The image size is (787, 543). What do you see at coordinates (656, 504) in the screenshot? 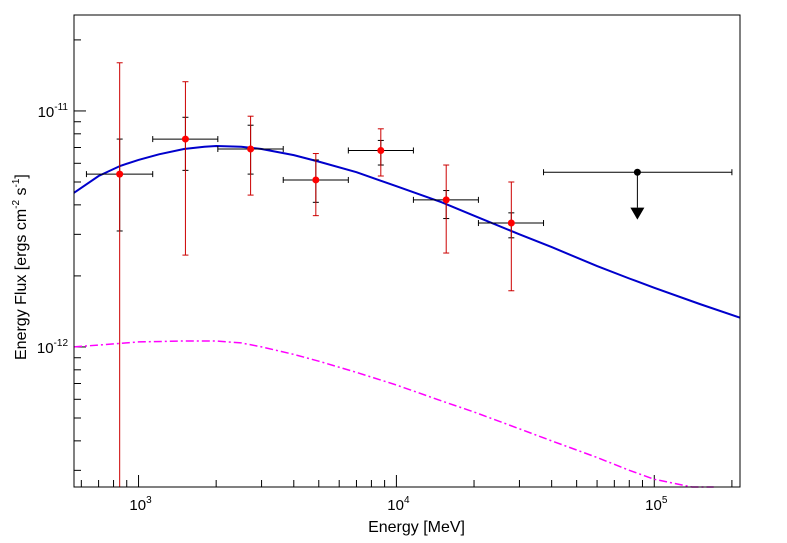
I see `x-tick-label: 10⁵` at bounding box center [656, 504].